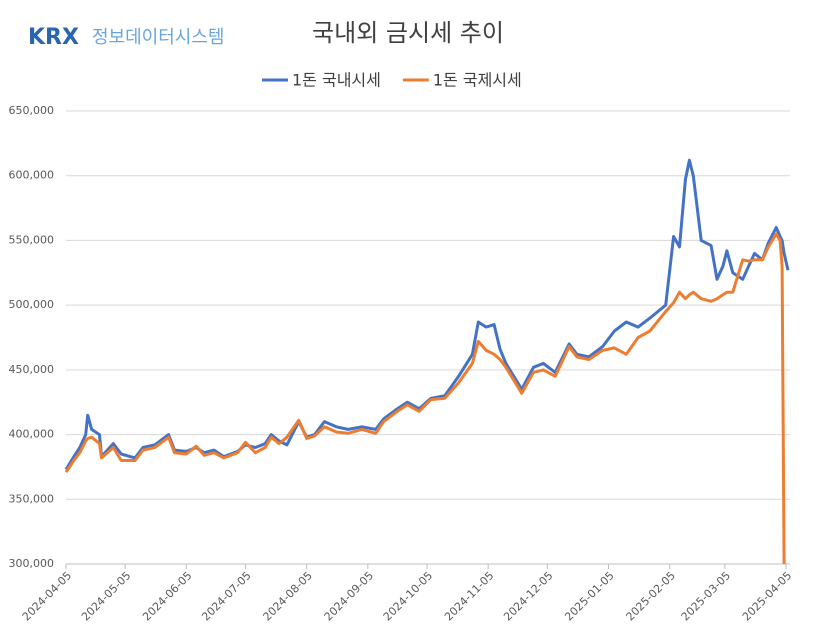 The width and height of the screenshot is (816, 632). I want to click on x-tick-label: 2024-08-05, so click(288, 596).